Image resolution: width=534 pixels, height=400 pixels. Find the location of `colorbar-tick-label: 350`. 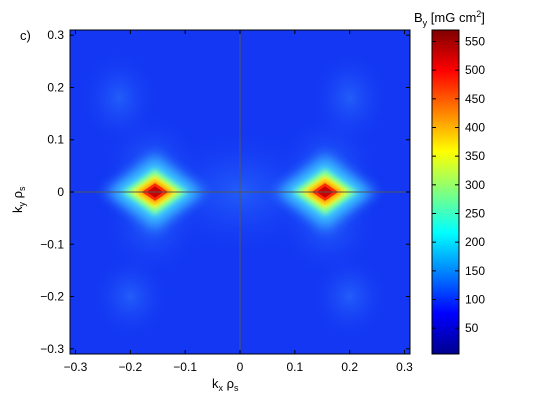

colorbar-tick-label: 350 is located at coordinates (475, 156).